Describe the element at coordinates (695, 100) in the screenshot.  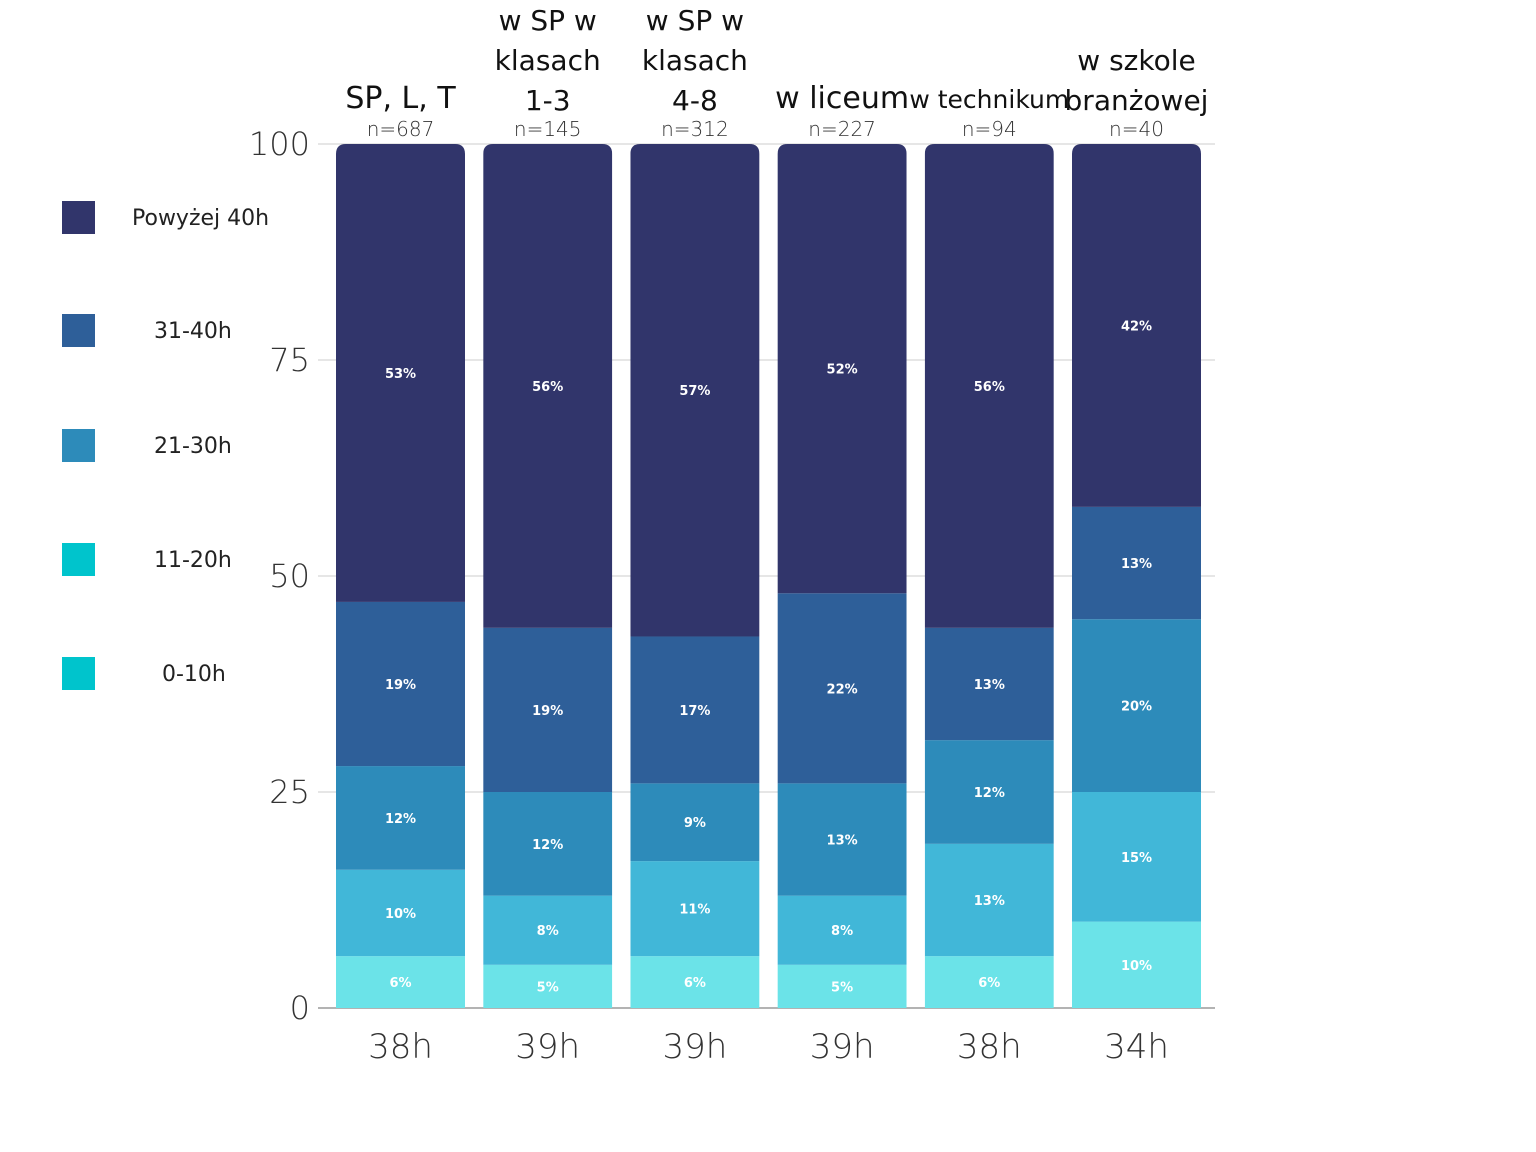
I see `category-label: 4-8` at that location.